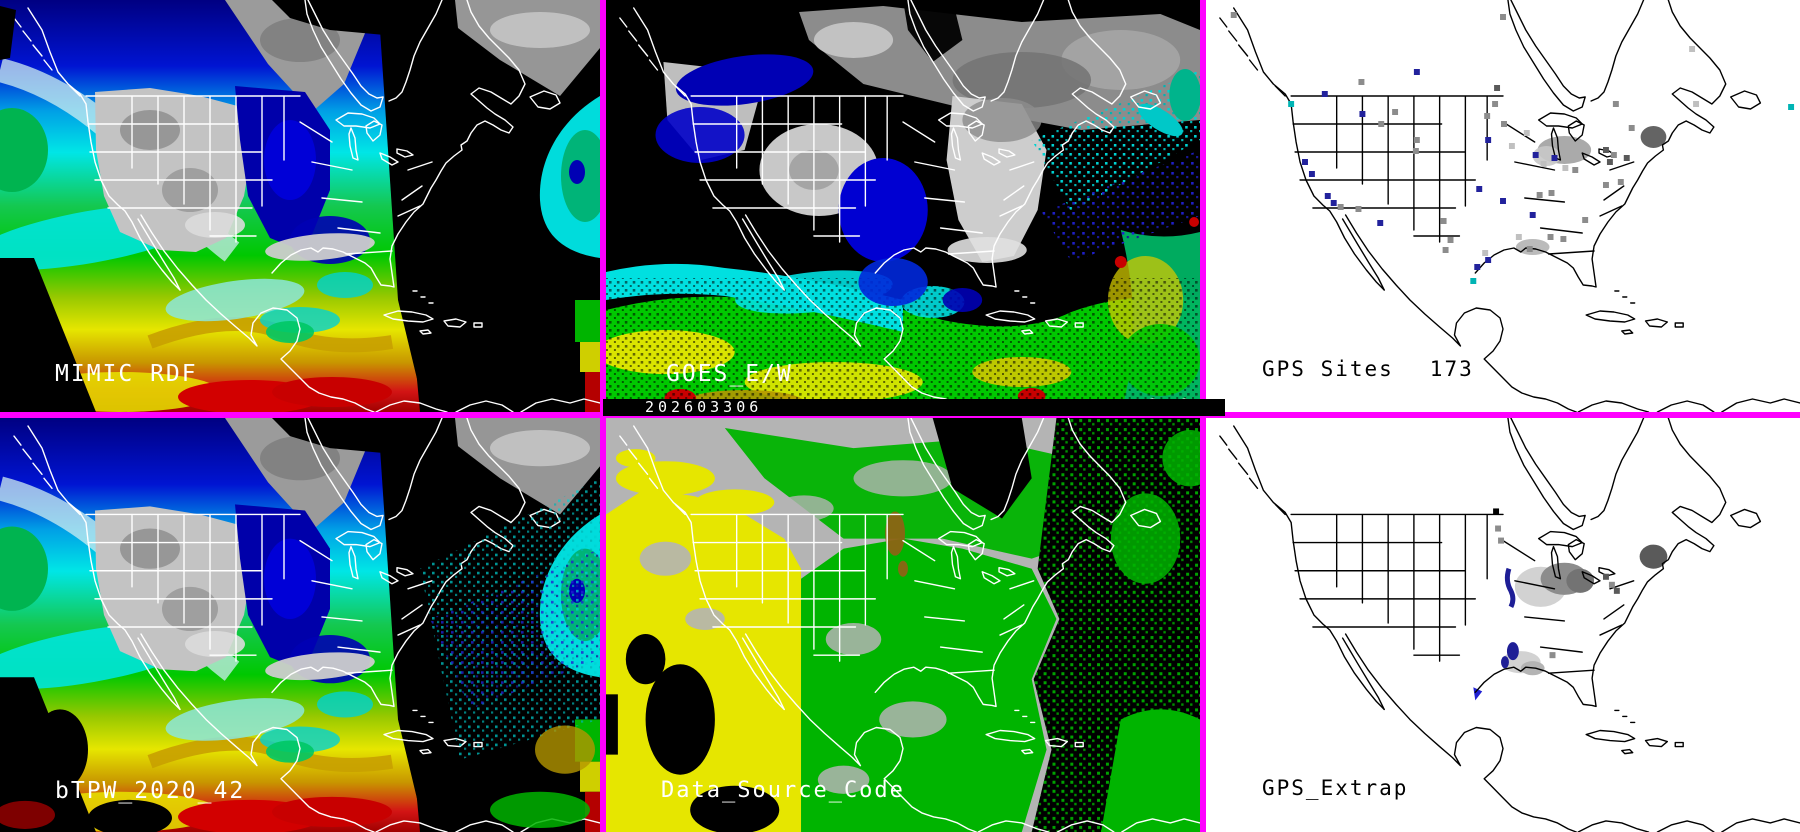  I want to click on extrap-region-vermont, so click(1653, 556).